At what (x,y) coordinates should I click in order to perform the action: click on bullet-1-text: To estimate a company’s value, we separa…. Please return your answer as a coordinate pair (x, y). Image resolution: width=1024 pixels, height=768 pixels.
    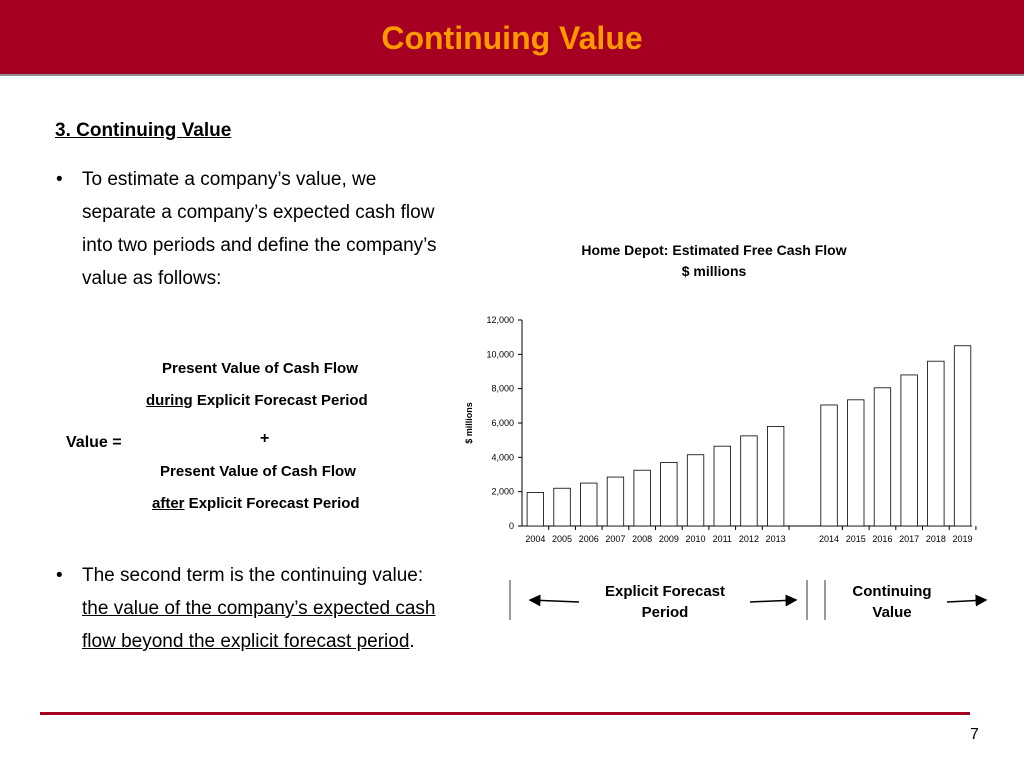
    Looking at the image, I should click on (259, 229).